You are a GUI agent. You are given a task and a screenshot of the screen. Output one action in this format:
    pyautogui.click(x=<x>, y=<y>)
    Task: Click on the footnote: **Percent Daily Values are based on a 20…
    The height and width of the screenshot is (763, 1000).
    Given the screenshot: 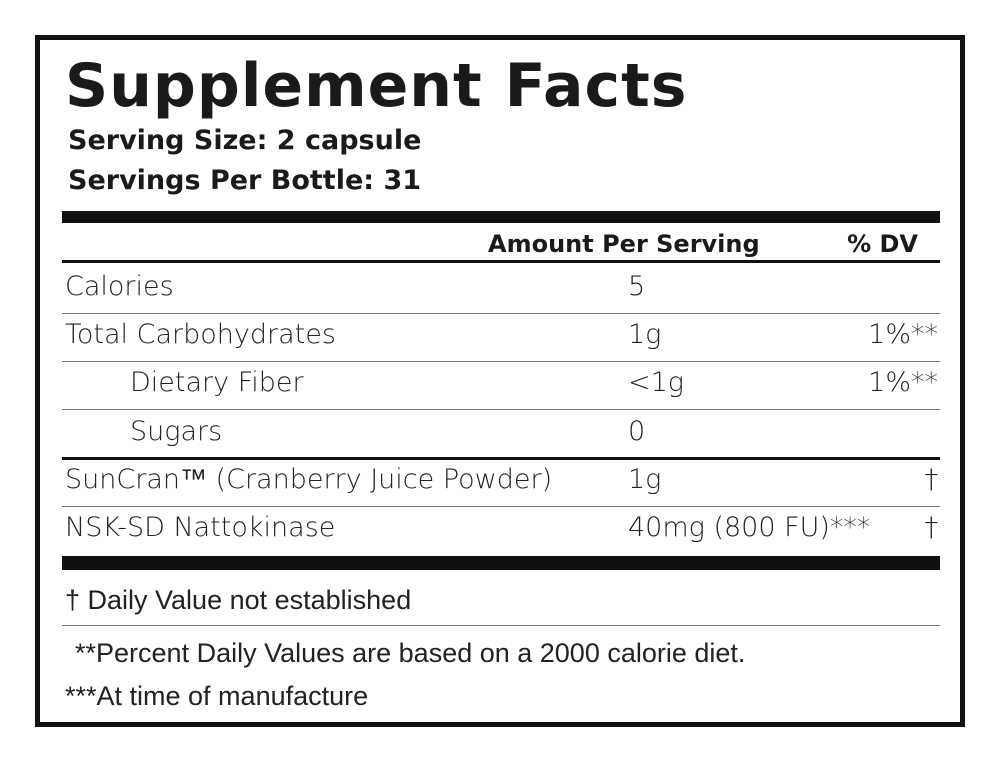 What is the action you would take?
    pyautogui.click(x=410, y=653)
    